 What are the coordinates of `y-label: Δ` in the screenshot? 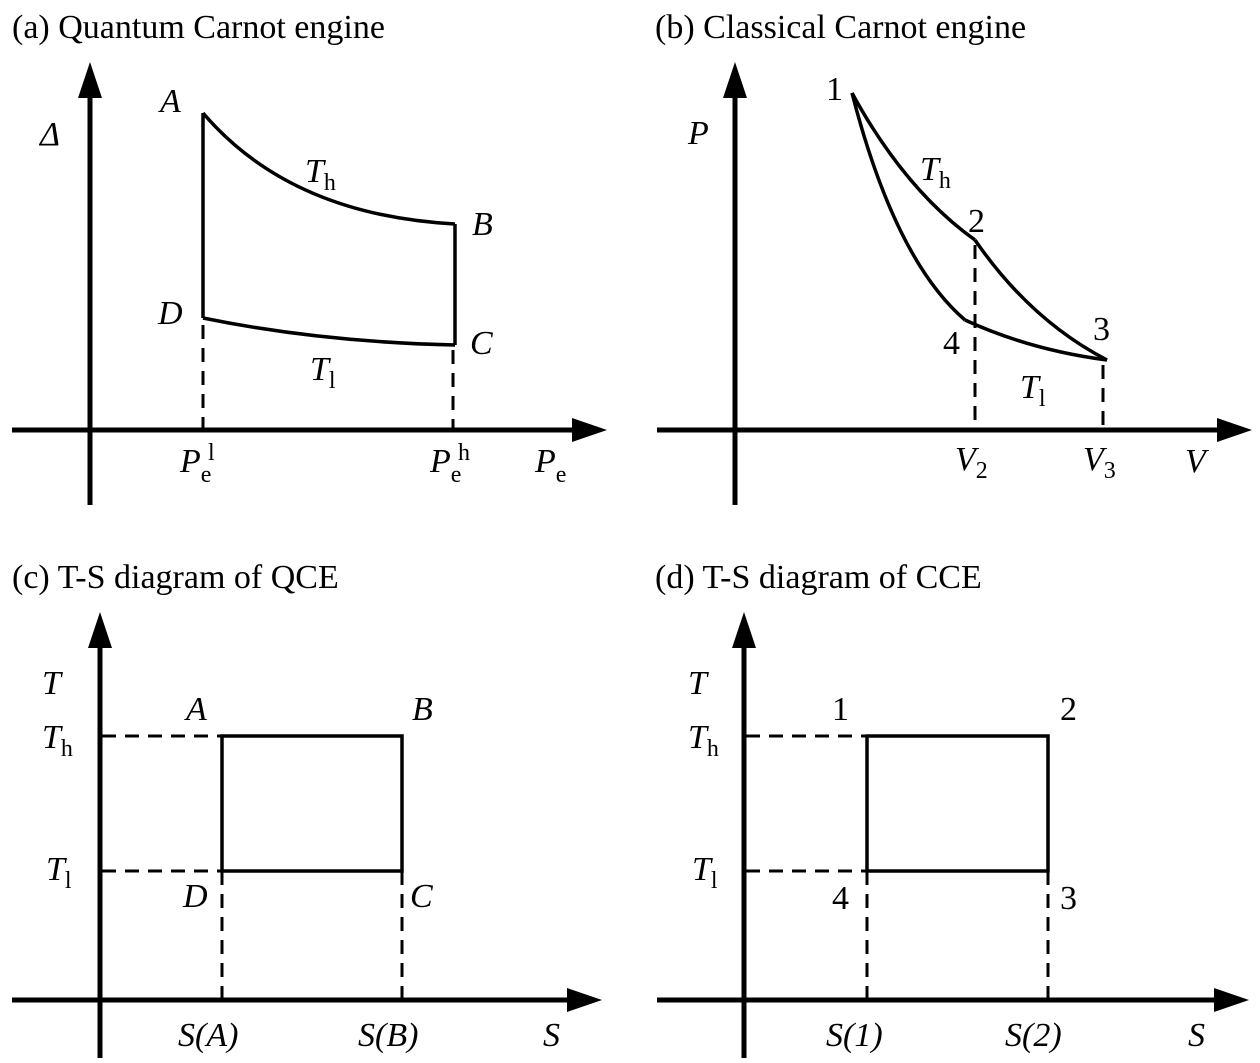 It's located at (49, 134).